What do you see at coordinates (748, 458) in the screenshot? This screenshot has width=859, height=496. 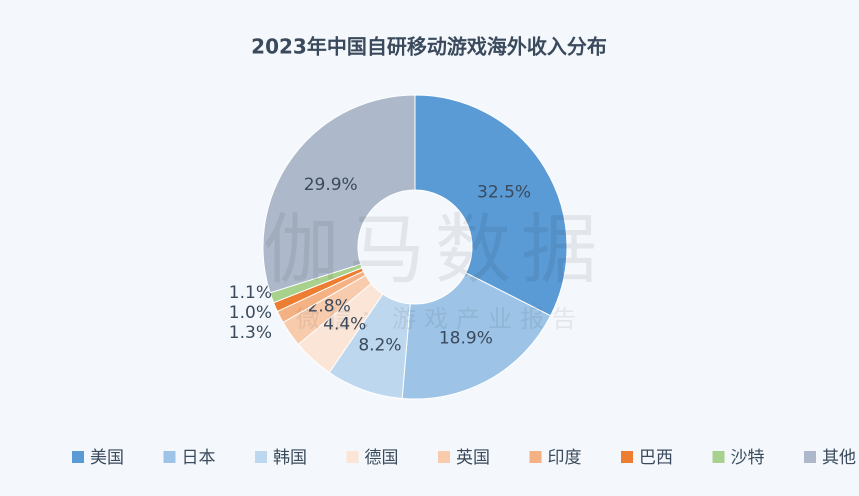 I see `legend-label: 沙特` at bounding box center [748, 458].